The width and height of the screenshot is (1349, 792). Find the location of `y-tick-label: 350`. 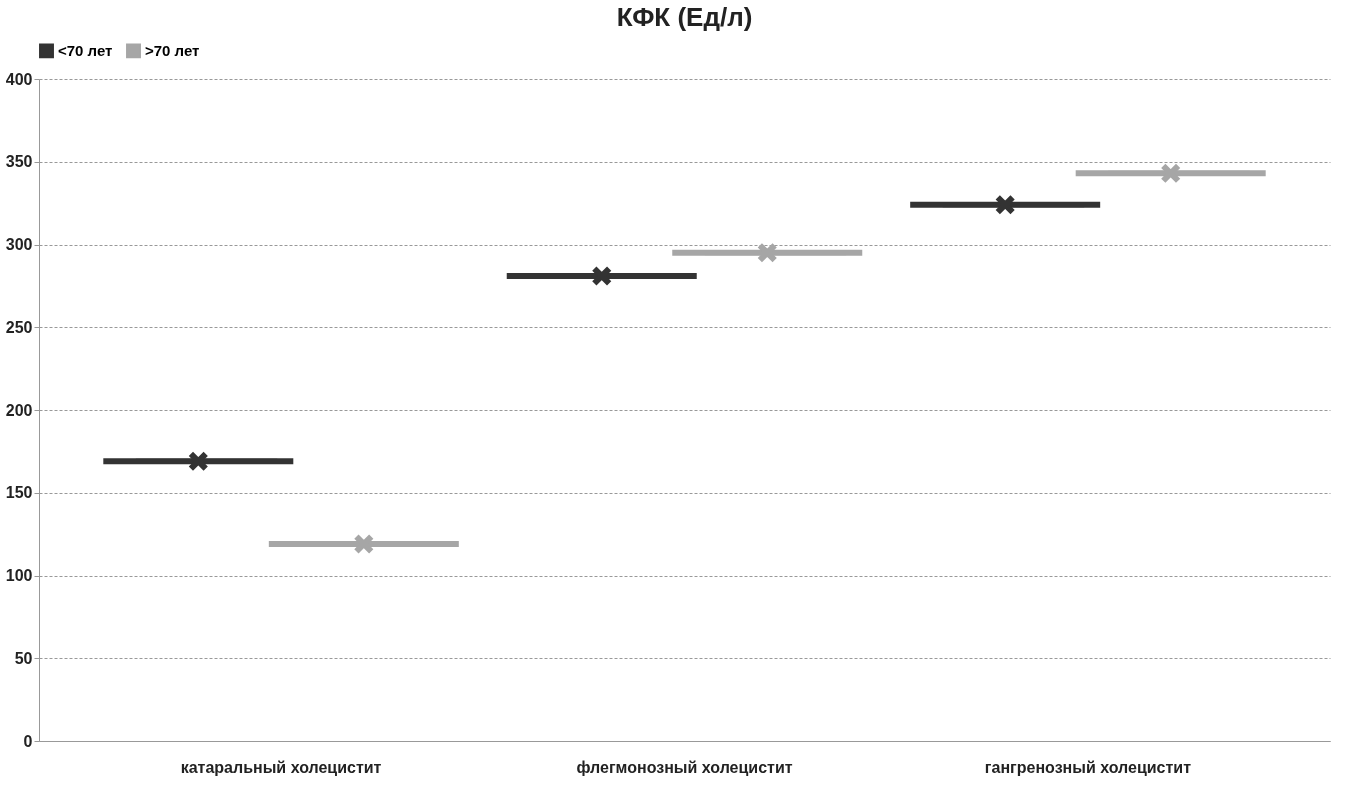

y-tick-label: 350 is located at coordinates (19, 162).